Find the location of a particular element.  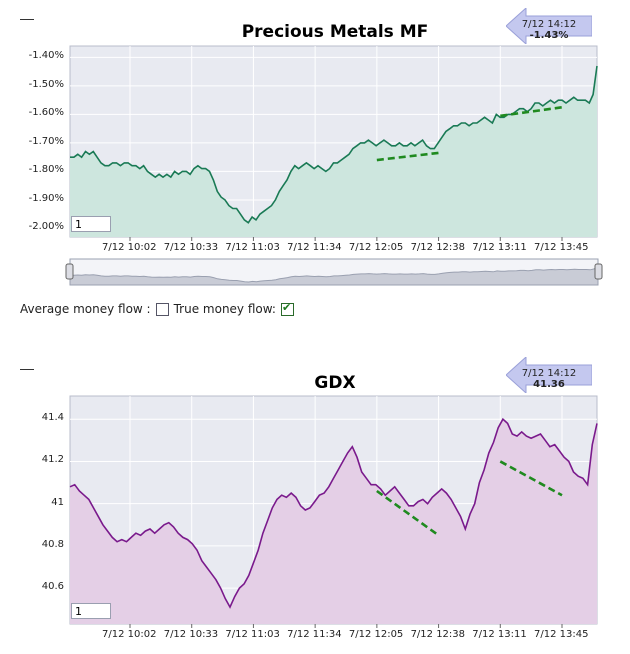

x-tick-label-mf: 7/12 10:02 is located at coordinates (129, 247).